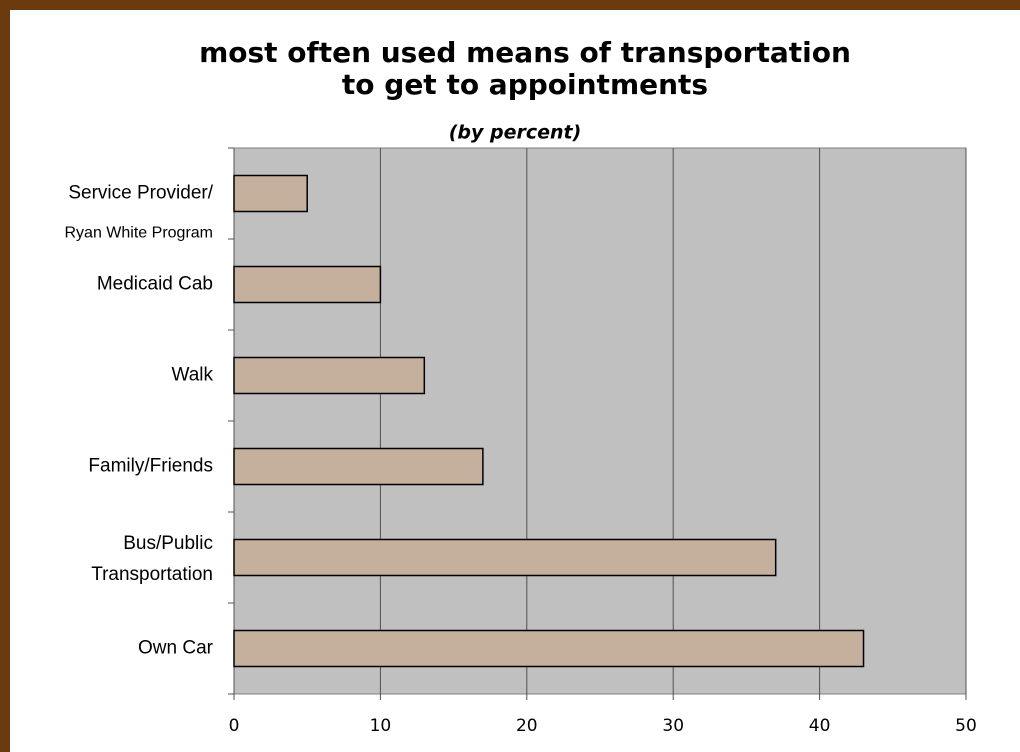 Image resolution: width=1020 pixels, height=752 pixels. I want to click on y-tick-label: Own Car, so click(176, 648).